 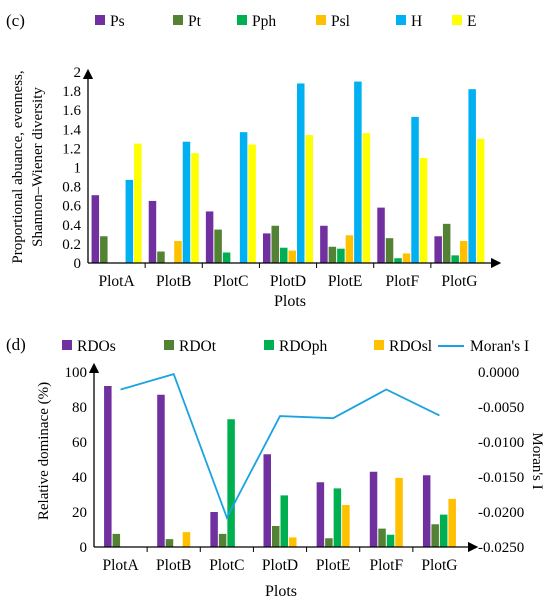 What do you see at coordinates (275, 244) in the screenshot?
I see `bar-pt-plotd` at bounding box center [275, 244].